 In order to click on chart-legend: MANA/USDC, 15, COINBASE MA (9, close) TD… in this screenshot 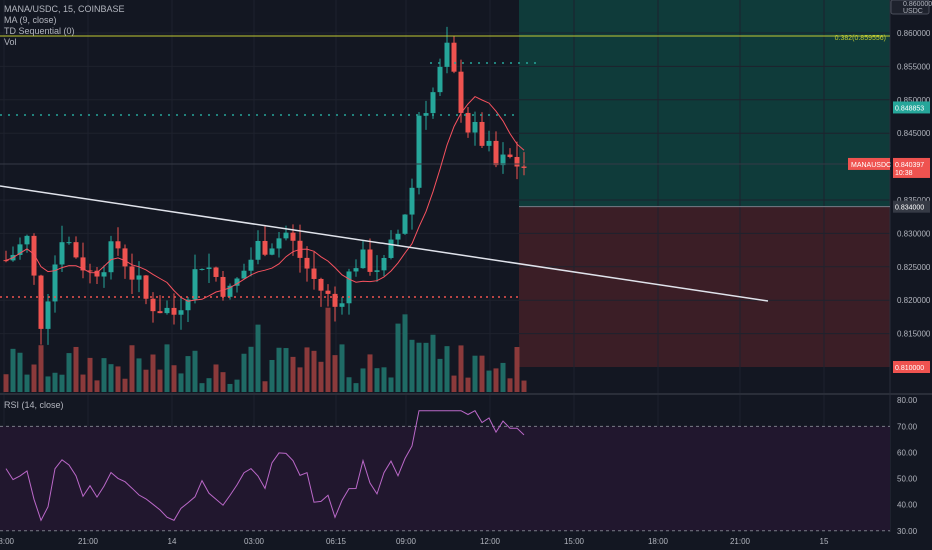, I will do `click(64, 26)`.